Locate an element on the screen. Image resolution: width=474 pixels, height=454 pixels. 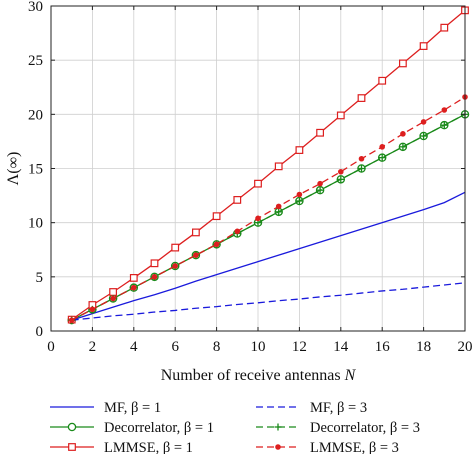
legend-item: MF, β = 3 is located at coordinates (311, 408).